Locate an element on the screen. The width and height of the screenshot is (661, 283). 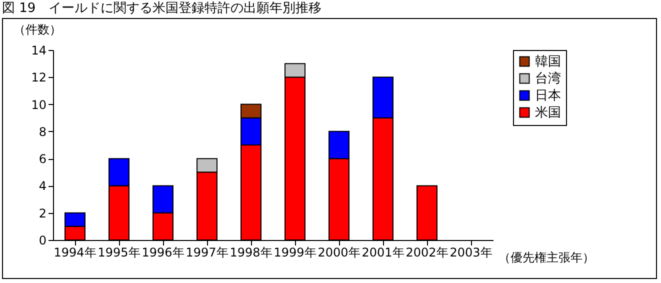
x-tick-label: 1998年 is located at coordinates (251, 253).